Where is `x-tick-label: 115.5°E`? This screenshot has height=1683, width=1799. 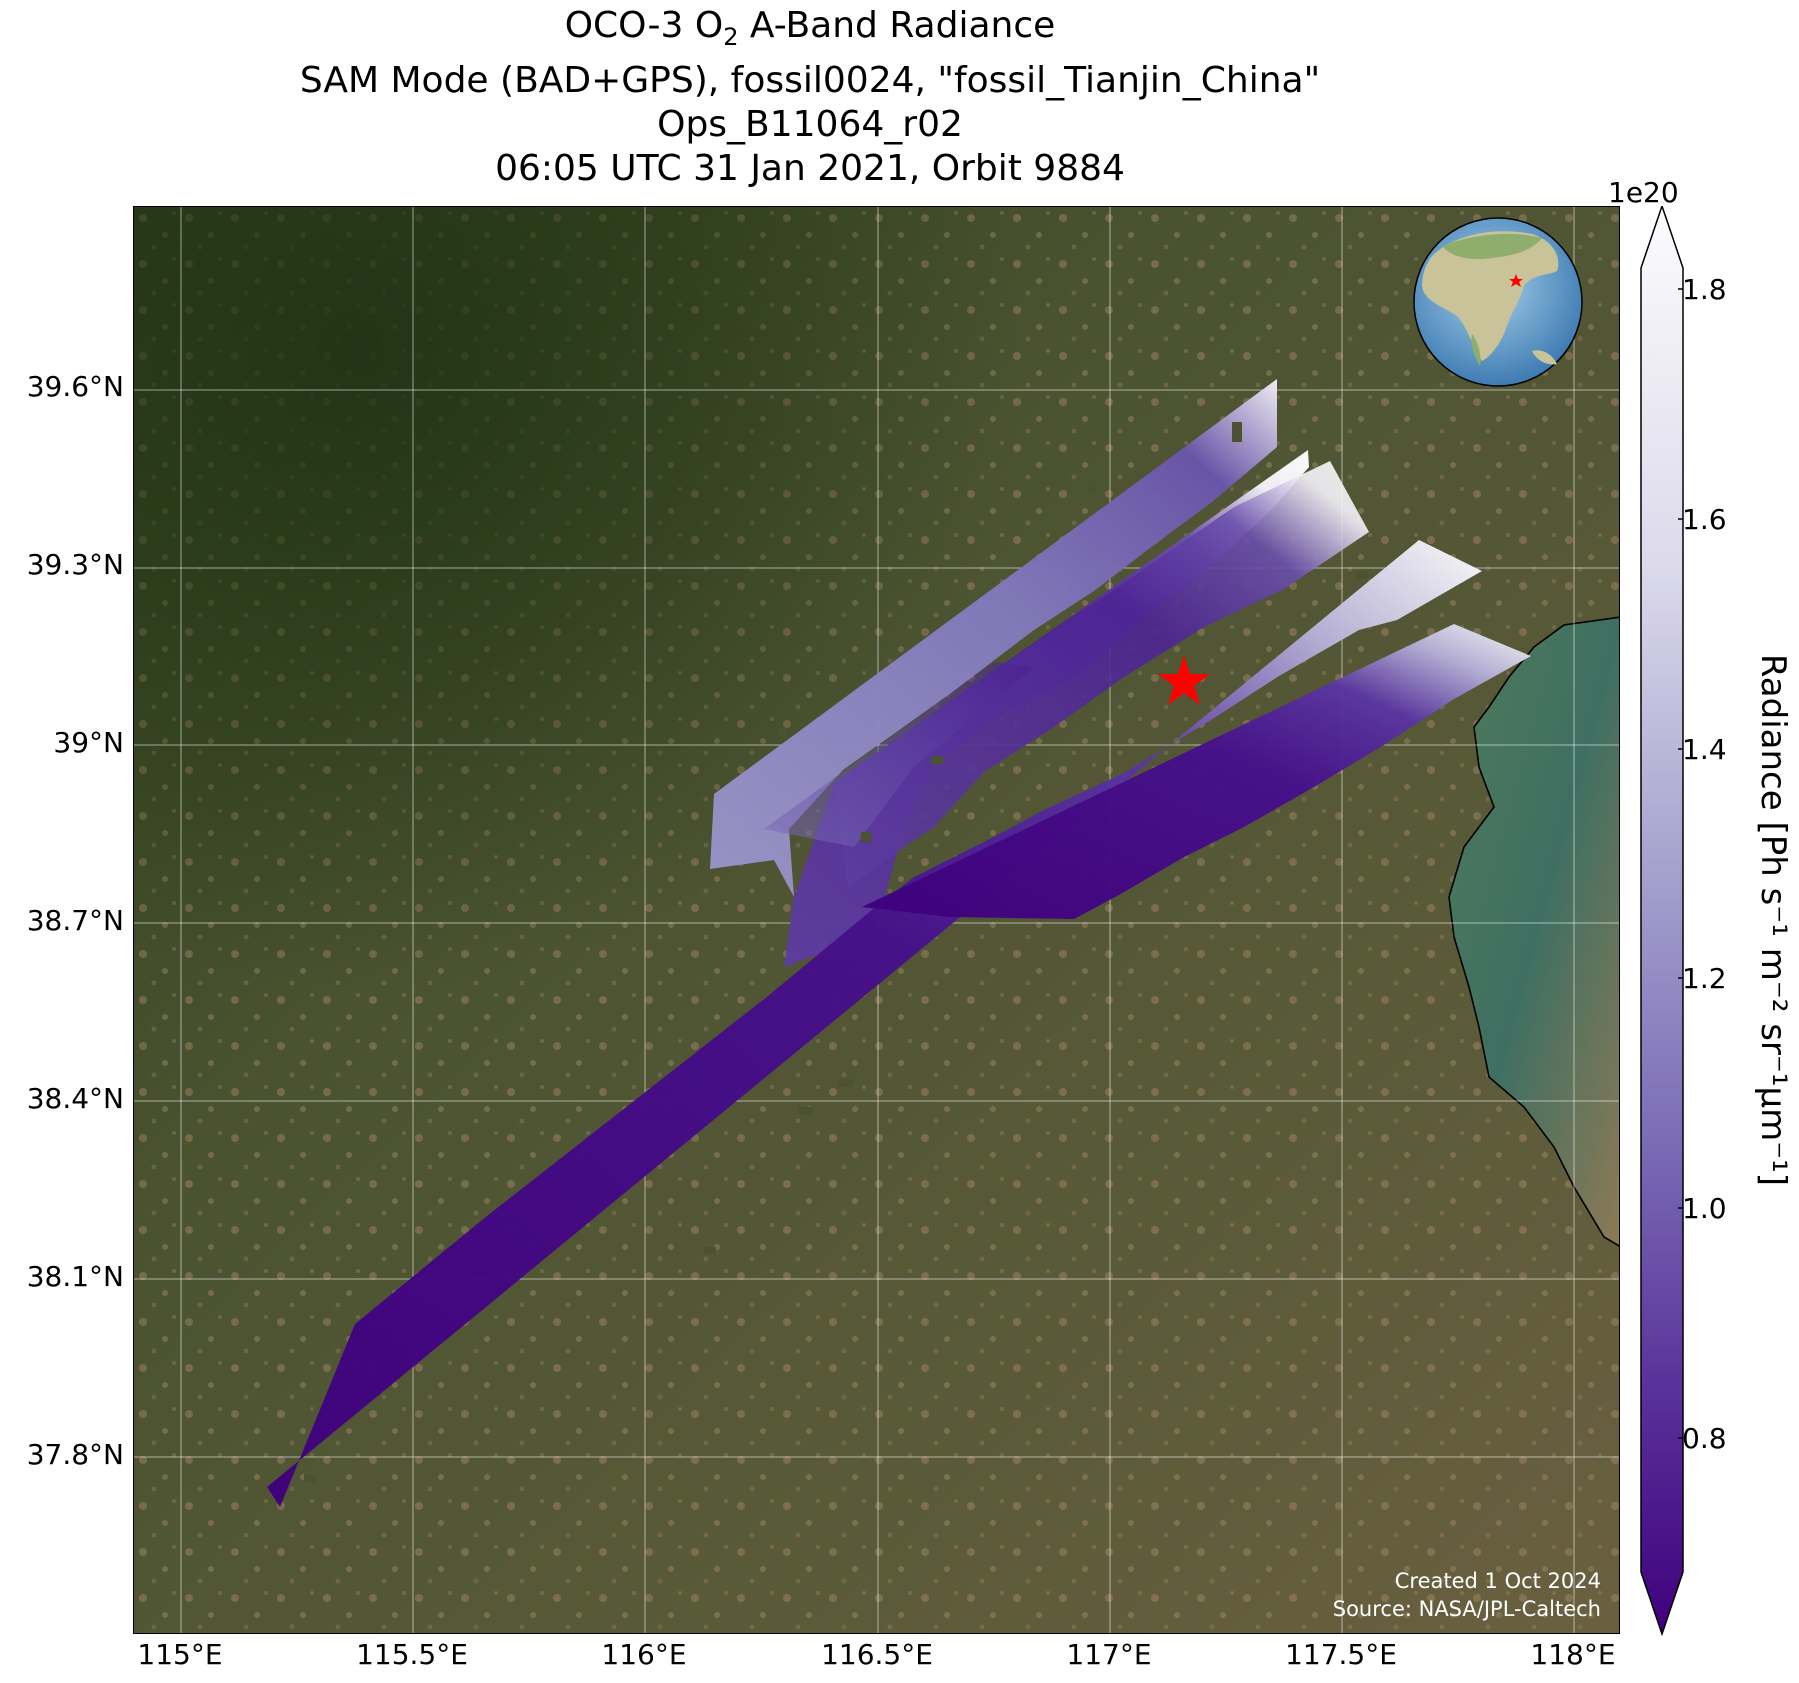 x-tick-label: 115.5°E is located at coordinates (412, 1654).